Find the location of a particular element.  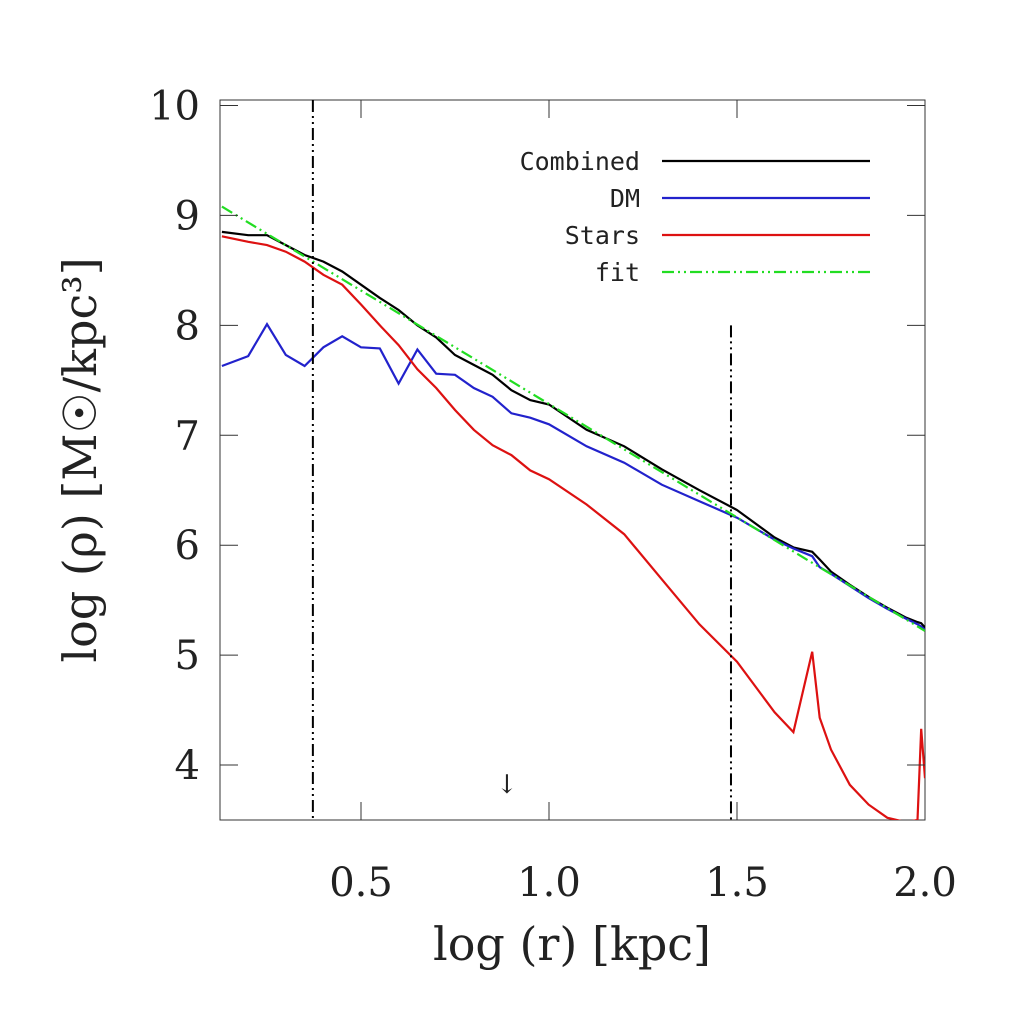

legend-label: Combined is located at coordinates (580, 161).